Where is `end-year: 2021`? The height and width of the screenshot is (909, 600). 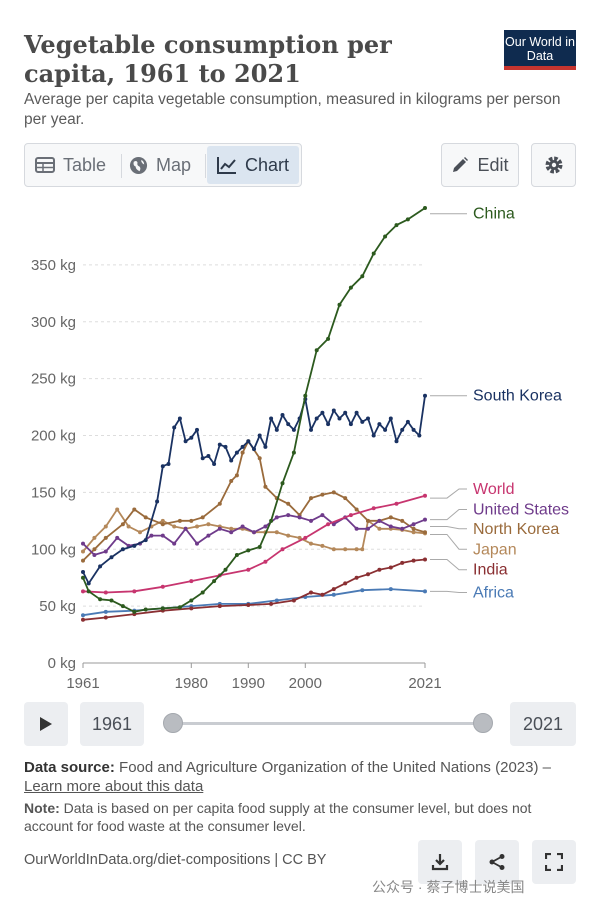 end-year: 2021 is located at coordinates (543, 724).